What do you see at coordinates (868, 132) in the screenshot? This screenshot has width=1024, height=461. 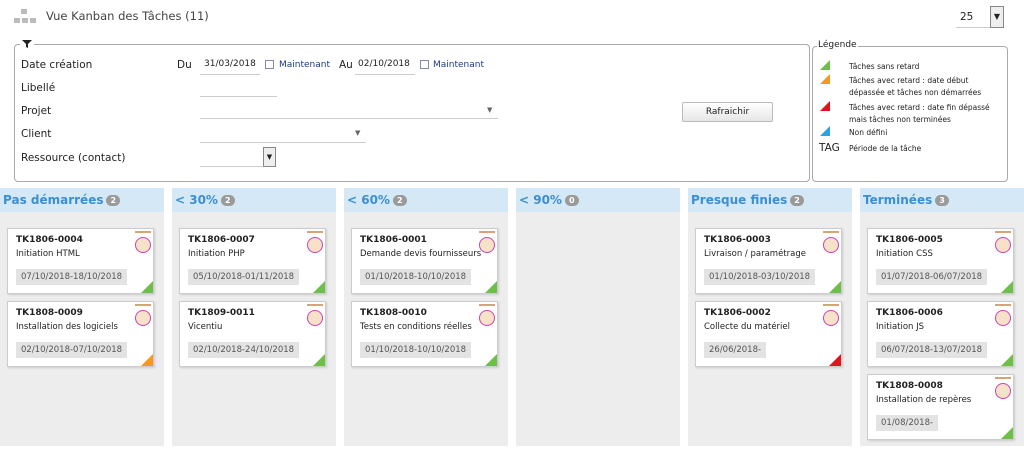 I see `legend-text: Non défini` at bounding box center [868, 132].